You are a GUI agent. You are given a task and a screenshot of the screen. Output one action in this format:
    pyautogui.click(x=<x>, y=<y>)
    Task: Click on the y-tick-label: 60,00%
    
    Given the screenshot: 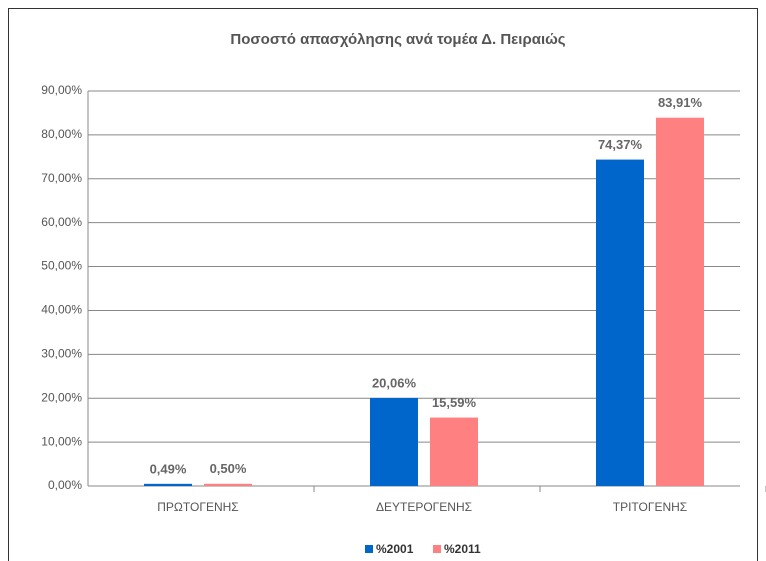 What is the action you would take?
    pyautogui.click(x=61, y=222)
    